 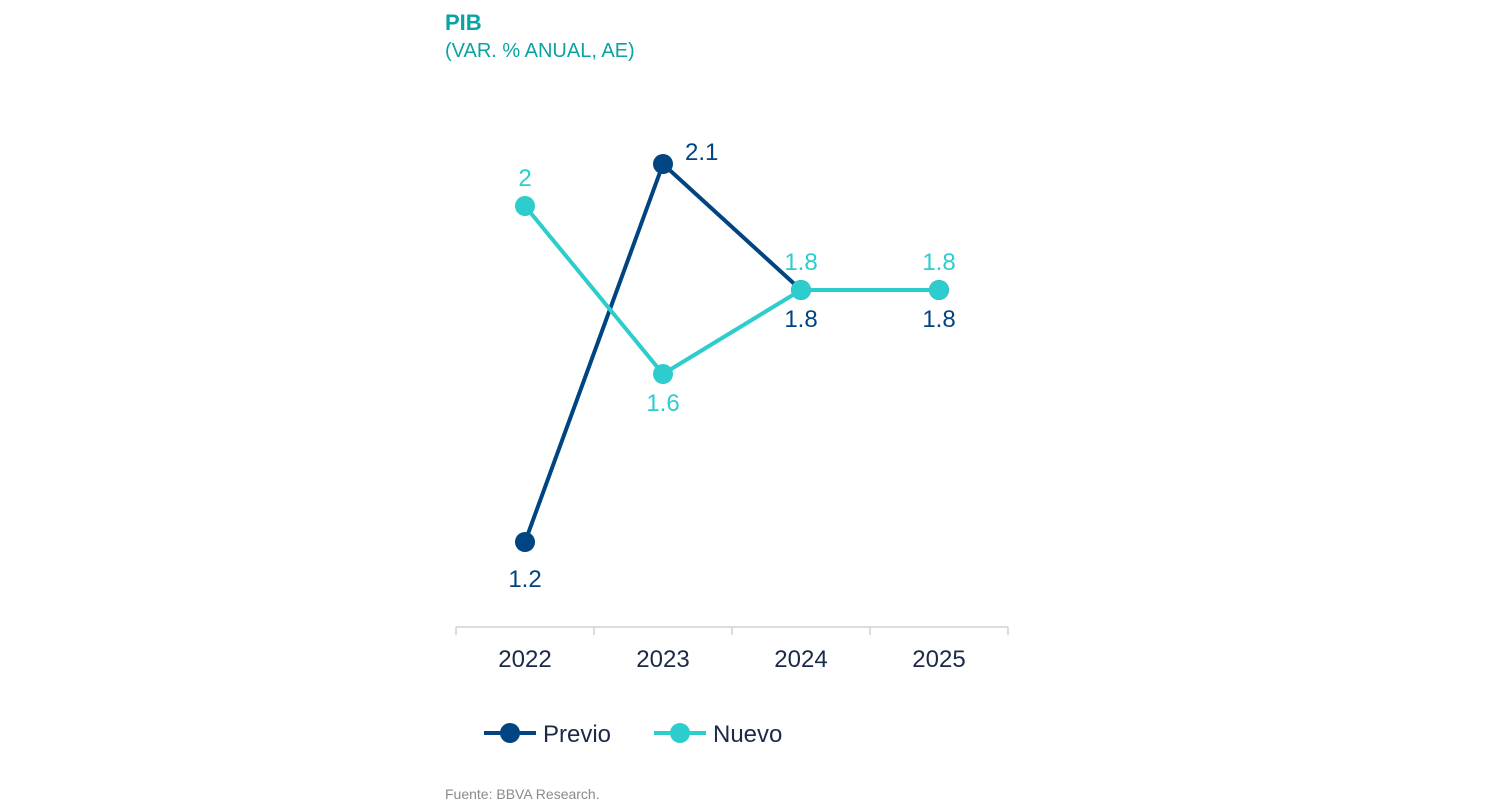 I want to click on x-tick-label: 2024, so click(x=800, y=659).